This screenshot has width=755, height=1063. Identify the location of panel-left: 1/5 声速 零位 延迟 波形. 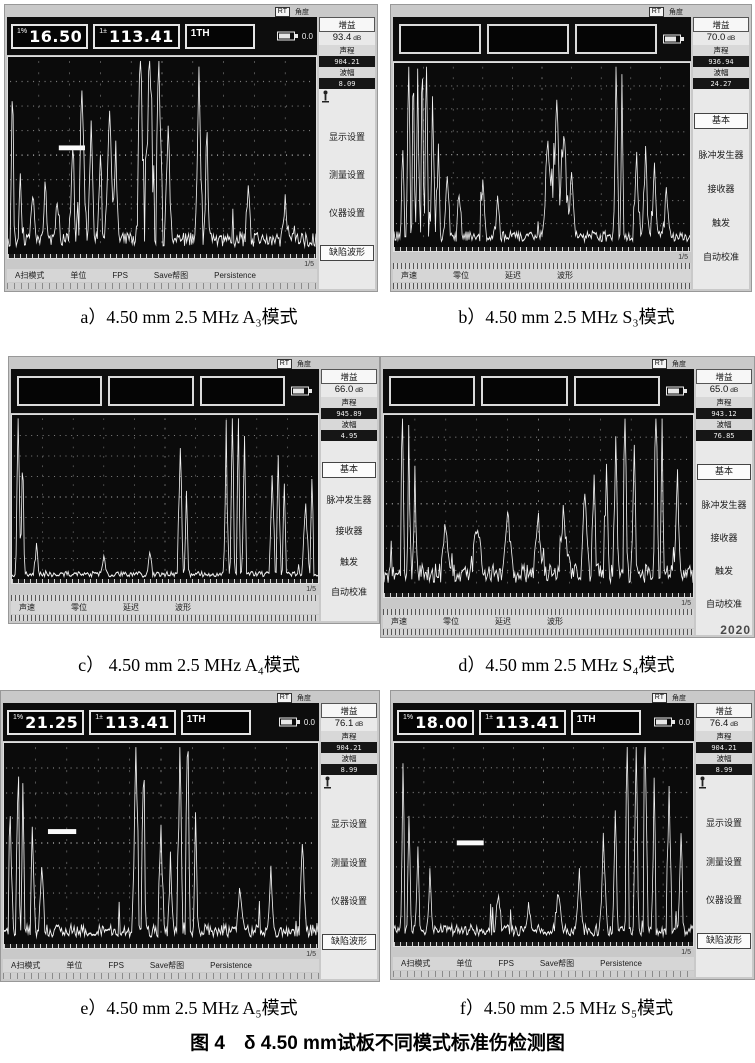
(538, 502).